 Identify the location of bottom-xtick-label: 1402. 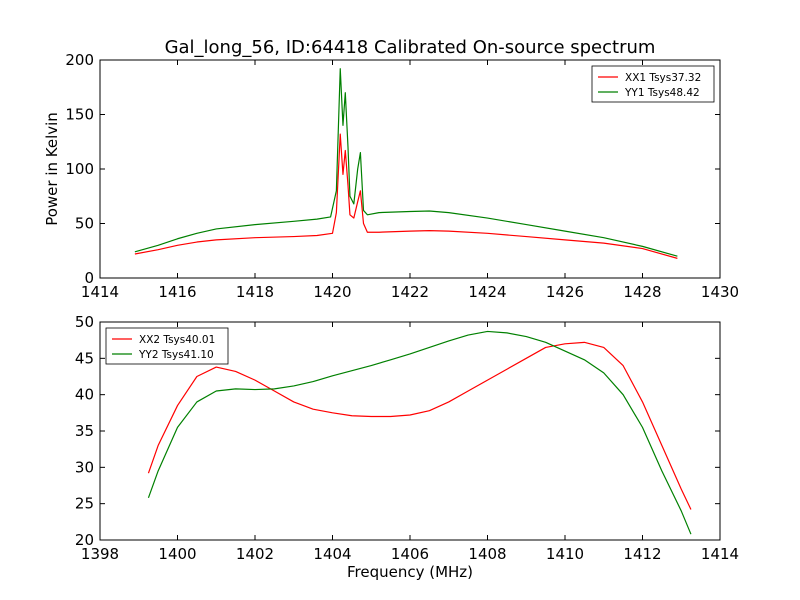
(255, 554).